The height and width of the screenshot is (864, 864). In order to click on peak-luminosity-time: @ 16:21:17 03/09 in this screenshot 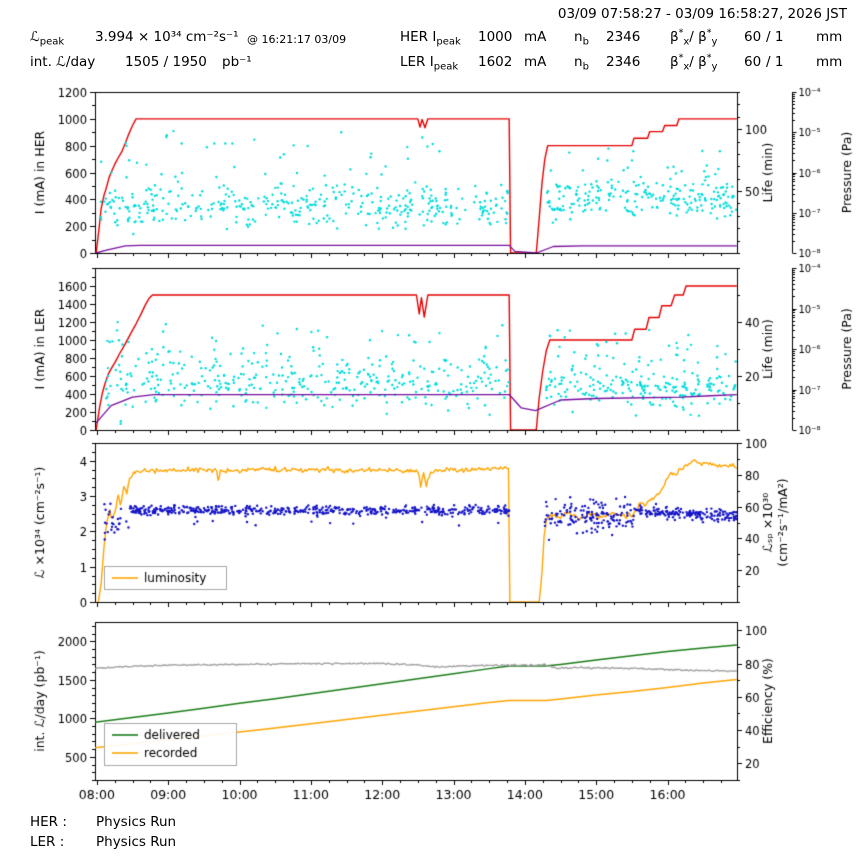, I will do `click(297, 39)`.